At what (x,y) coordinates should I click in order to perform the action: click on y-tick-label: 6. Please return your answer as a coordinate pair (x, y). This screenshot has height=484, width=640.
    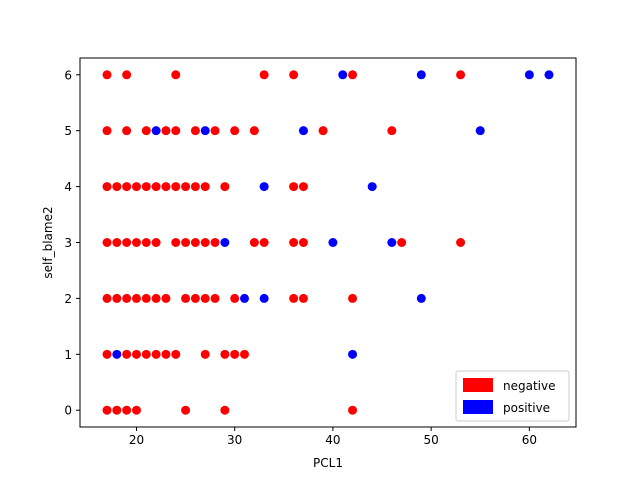
    Looking at the image, I should click on (68, 75).